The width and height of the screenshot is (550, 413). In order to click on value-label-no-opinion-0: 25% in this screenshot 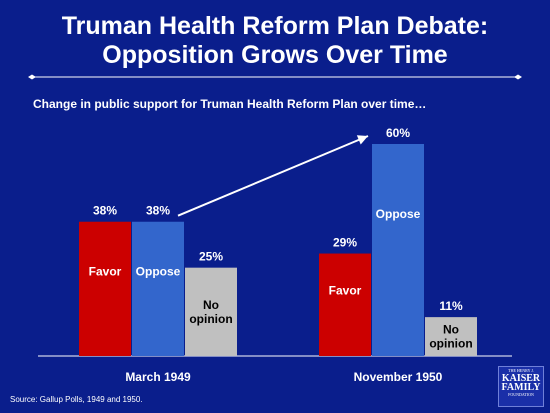, I will do `click(211, 257)`.